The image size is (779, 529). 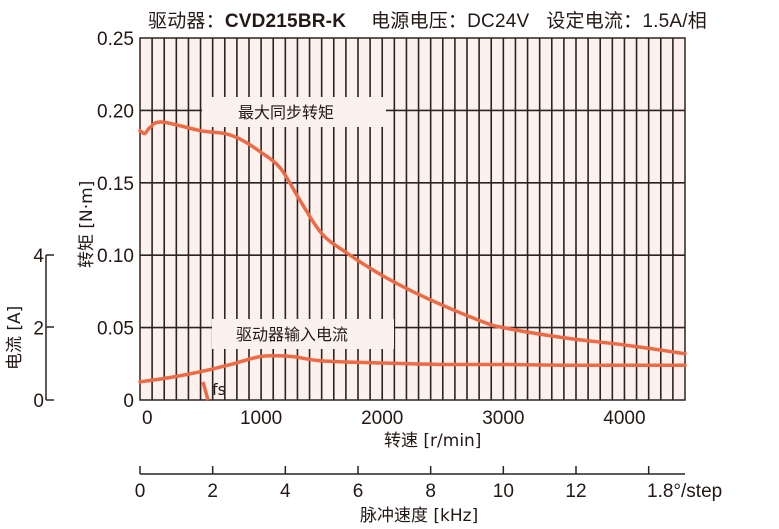 I want to click on speed-axis-tick-labels: 0 1000 2000 3000 4000, so click(x=394, y=418).